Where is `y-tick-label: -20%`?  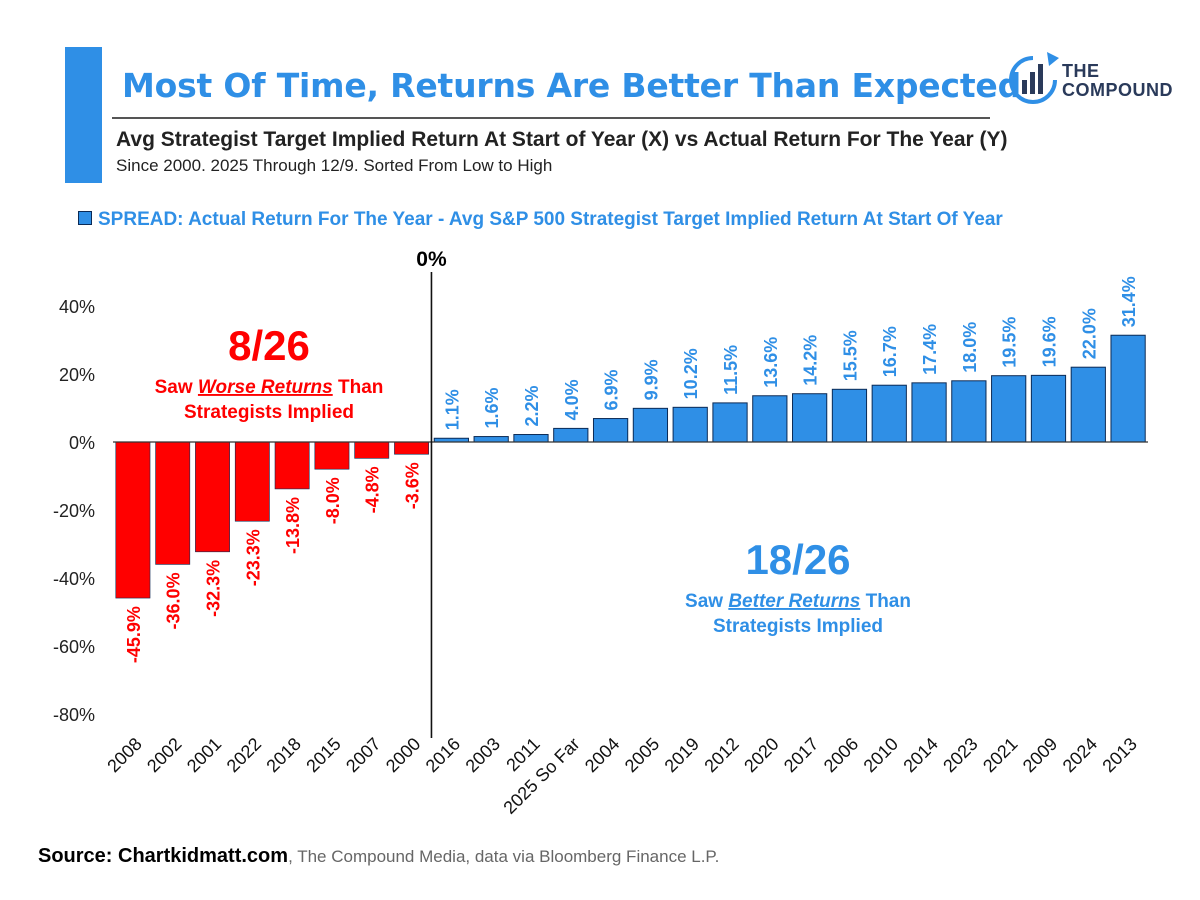 y-tick-label: -20% is located at coordinates (74, 511).